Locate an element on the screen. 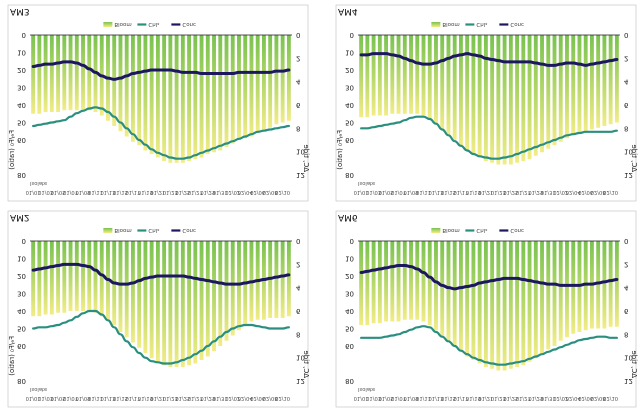 This screenshot has width=644, height=413. y-left-tick-label: 60 is located at coordinates (349, 140).